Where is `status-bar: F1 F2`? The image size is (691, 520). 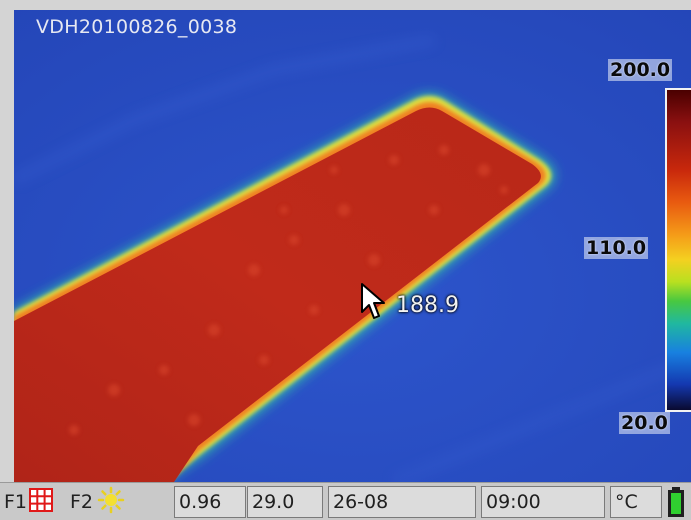
status-bar: F1 F2 is located at coordinates (345, 501).